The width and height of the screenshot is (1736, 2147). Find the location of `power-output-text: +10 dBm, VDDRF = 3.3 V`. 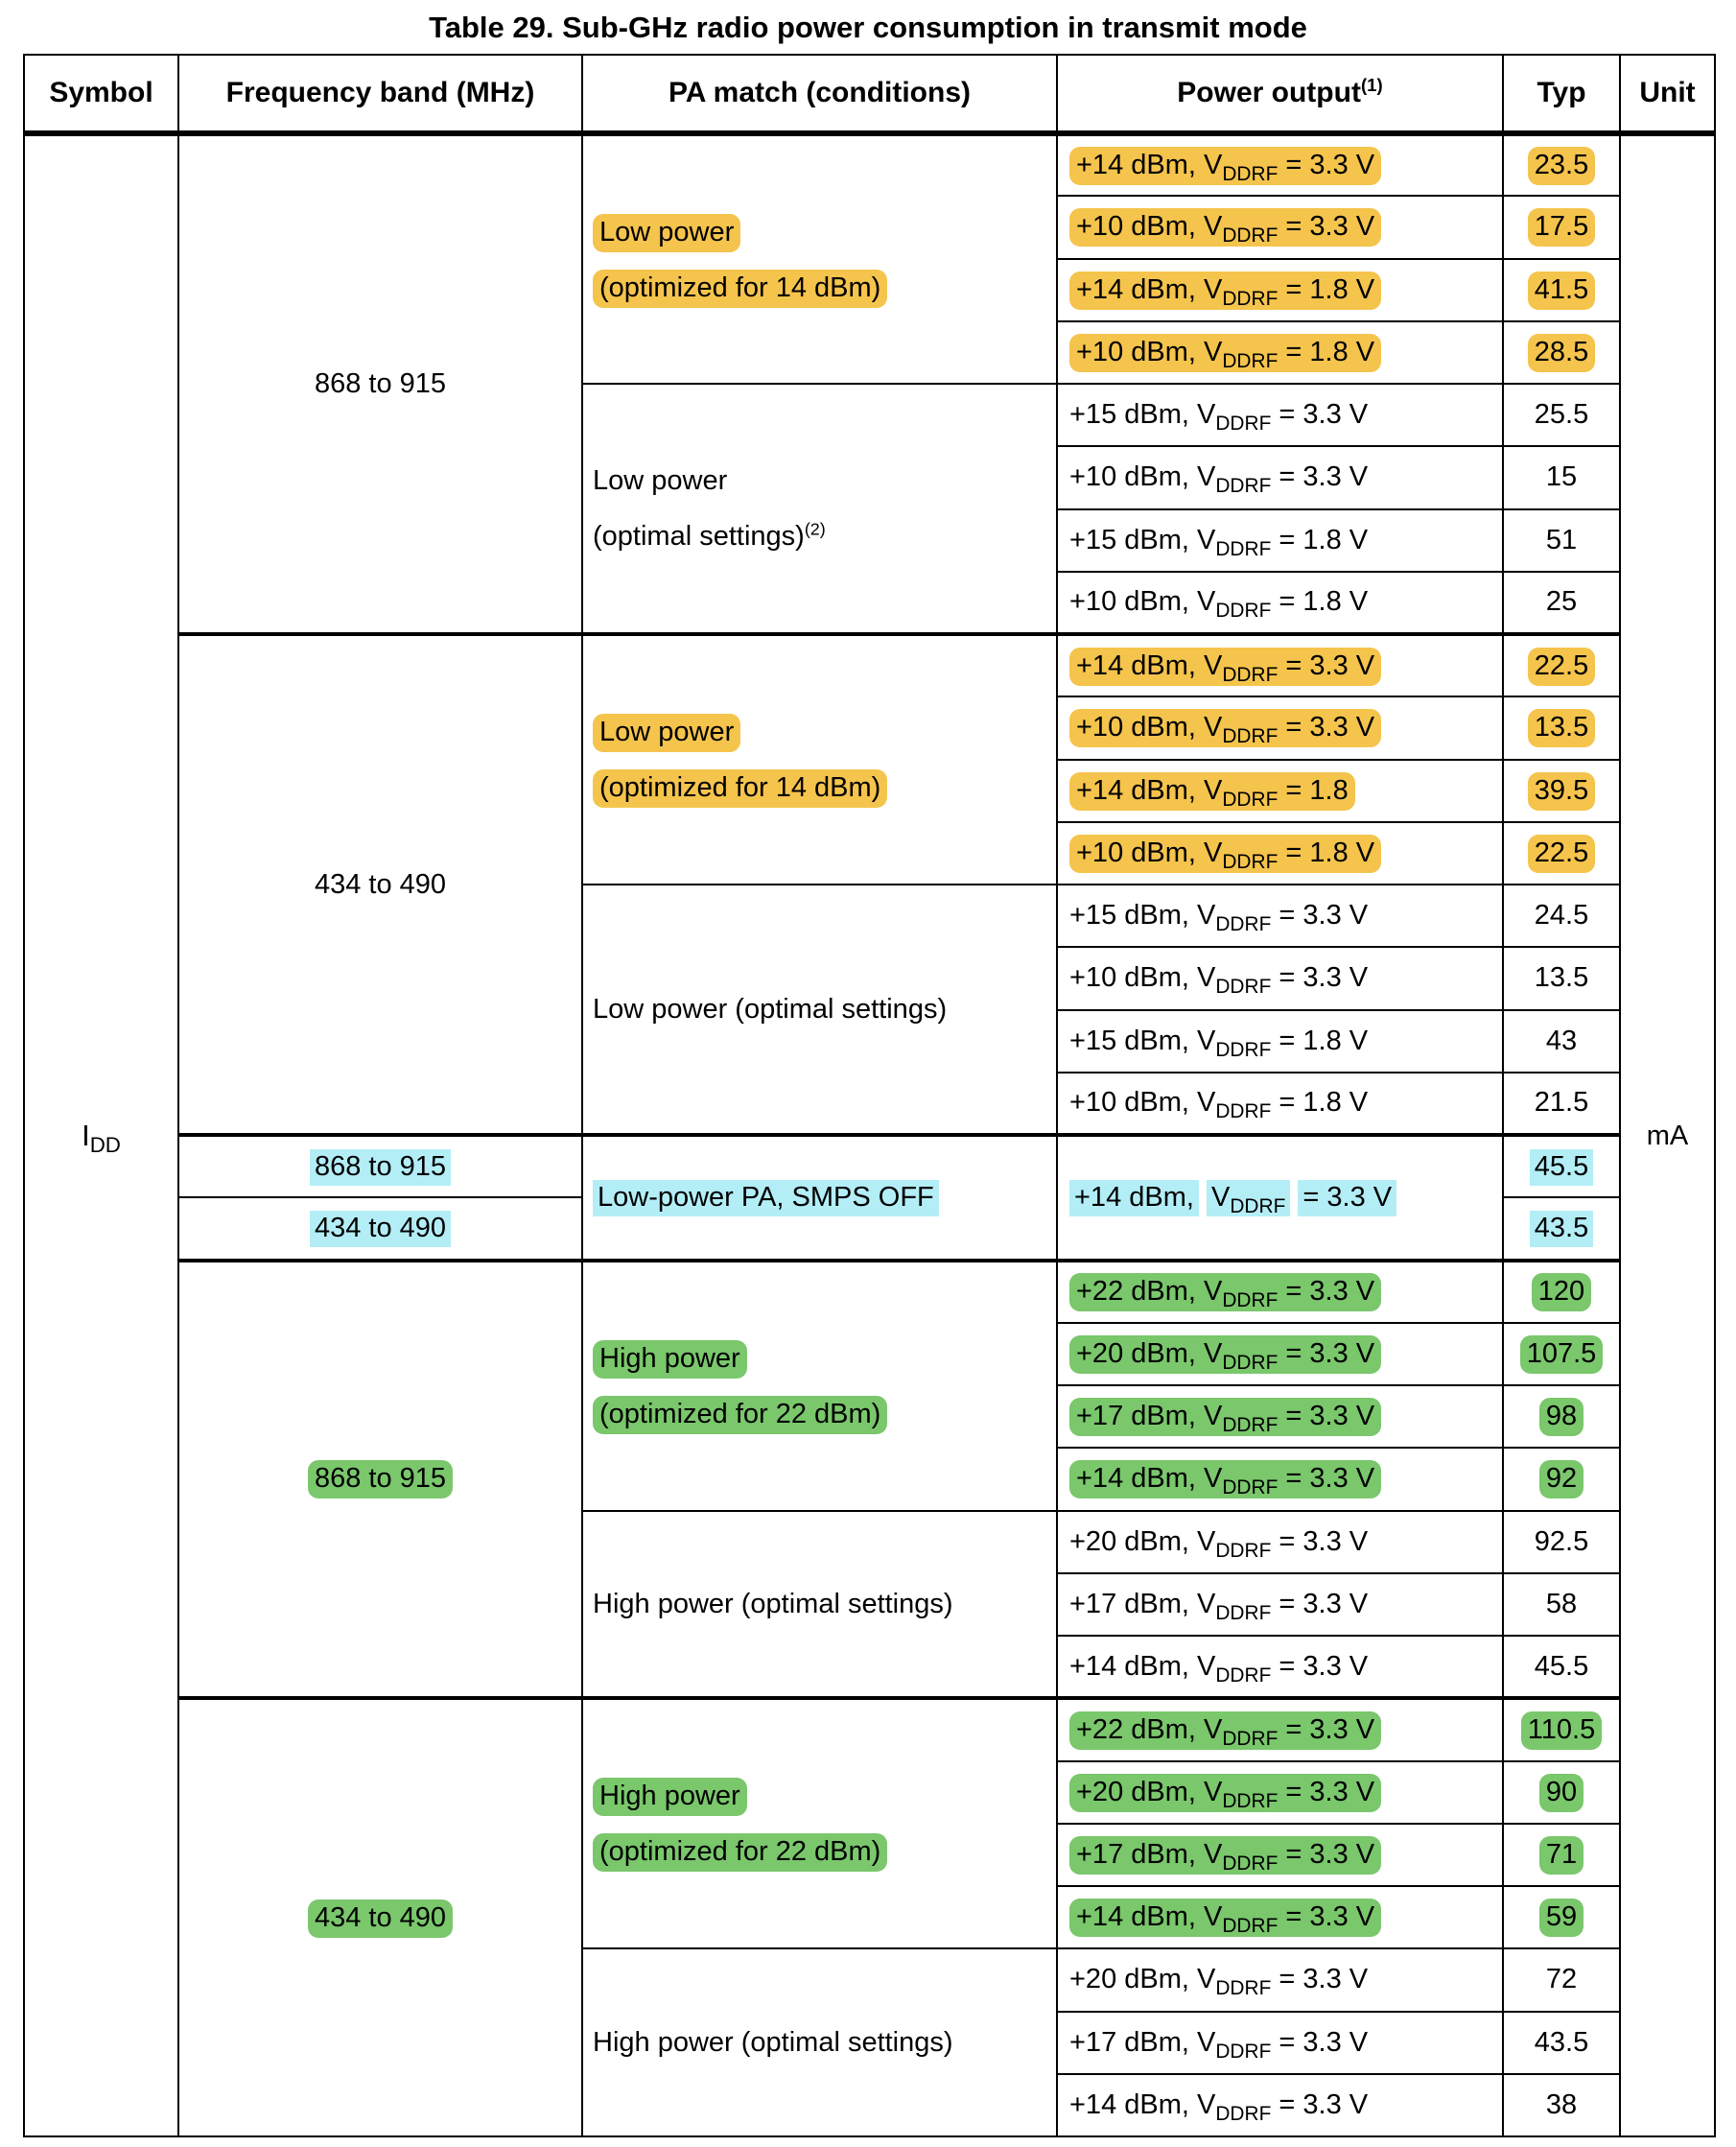

power-output-text: +10 dBm, VDDRF = 3.3 V is located at coordinates (1225, 228).